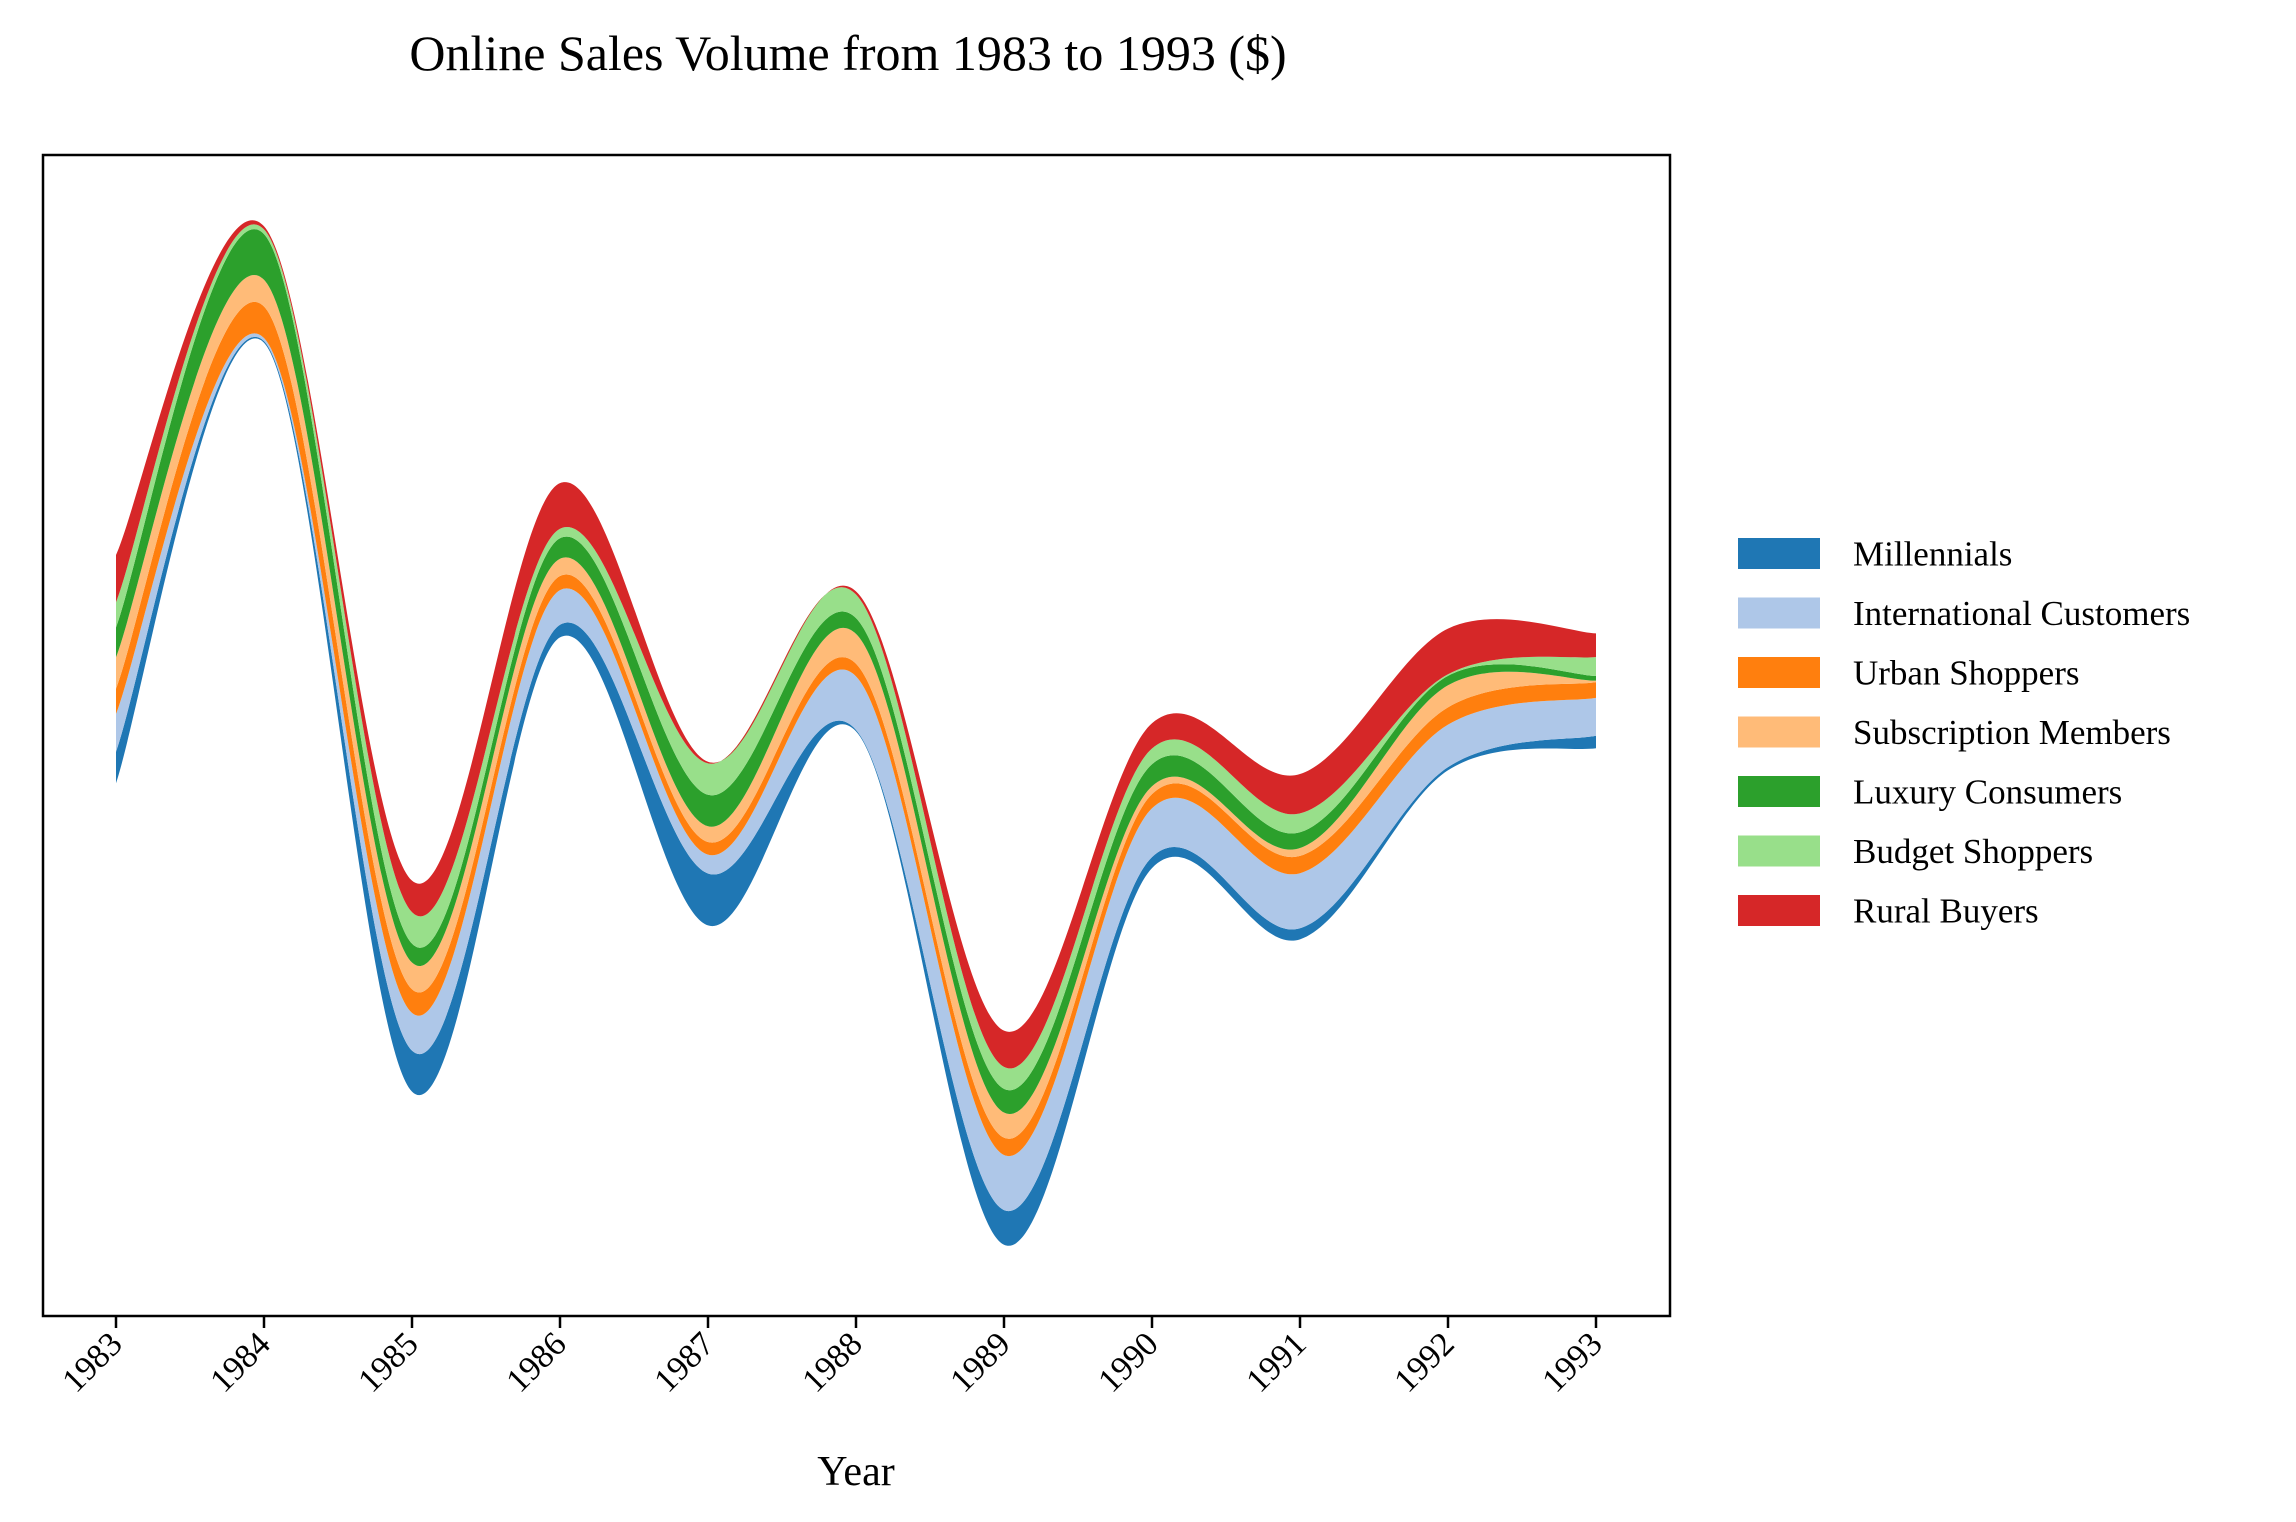 The width and height of the screenshot is (2296, 1522). I want to click on x-tick-label: 1987, so click(684, 1362).